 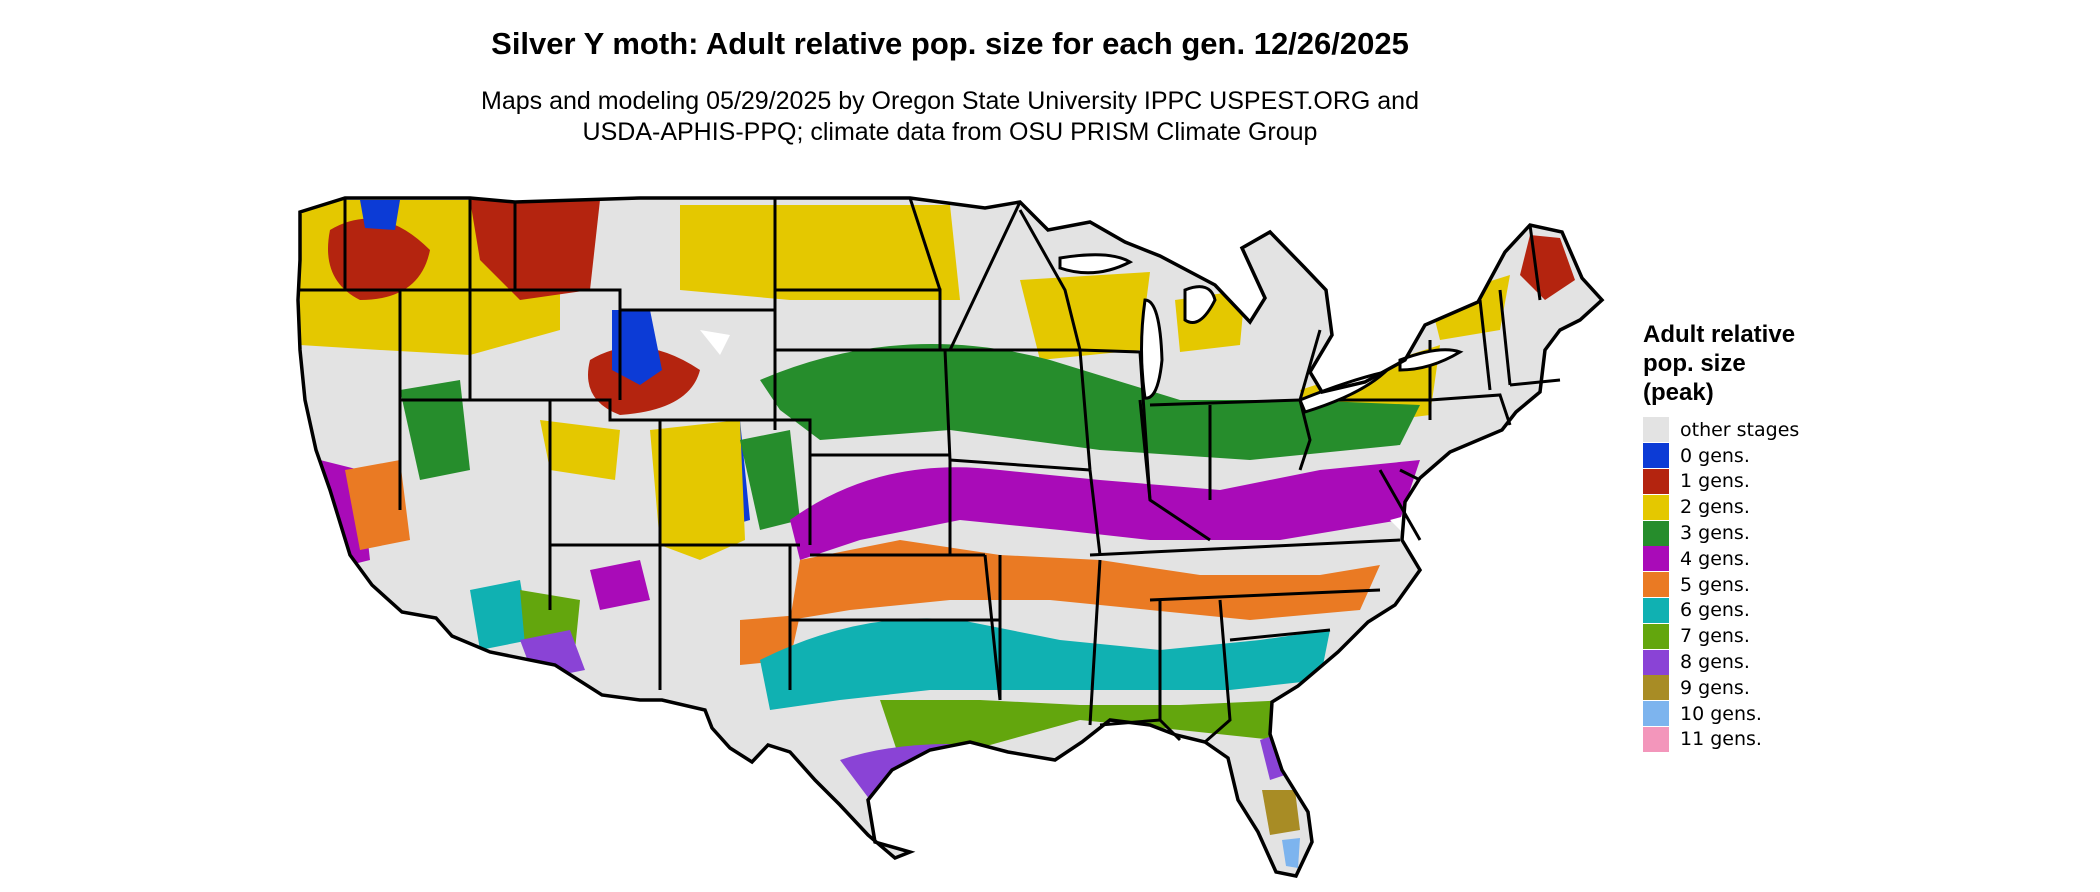 What do you see at coordinates (1715, 584) in the screenshot?
I see `legend-label: 5 gens.` at bounding box center [1715, 584].